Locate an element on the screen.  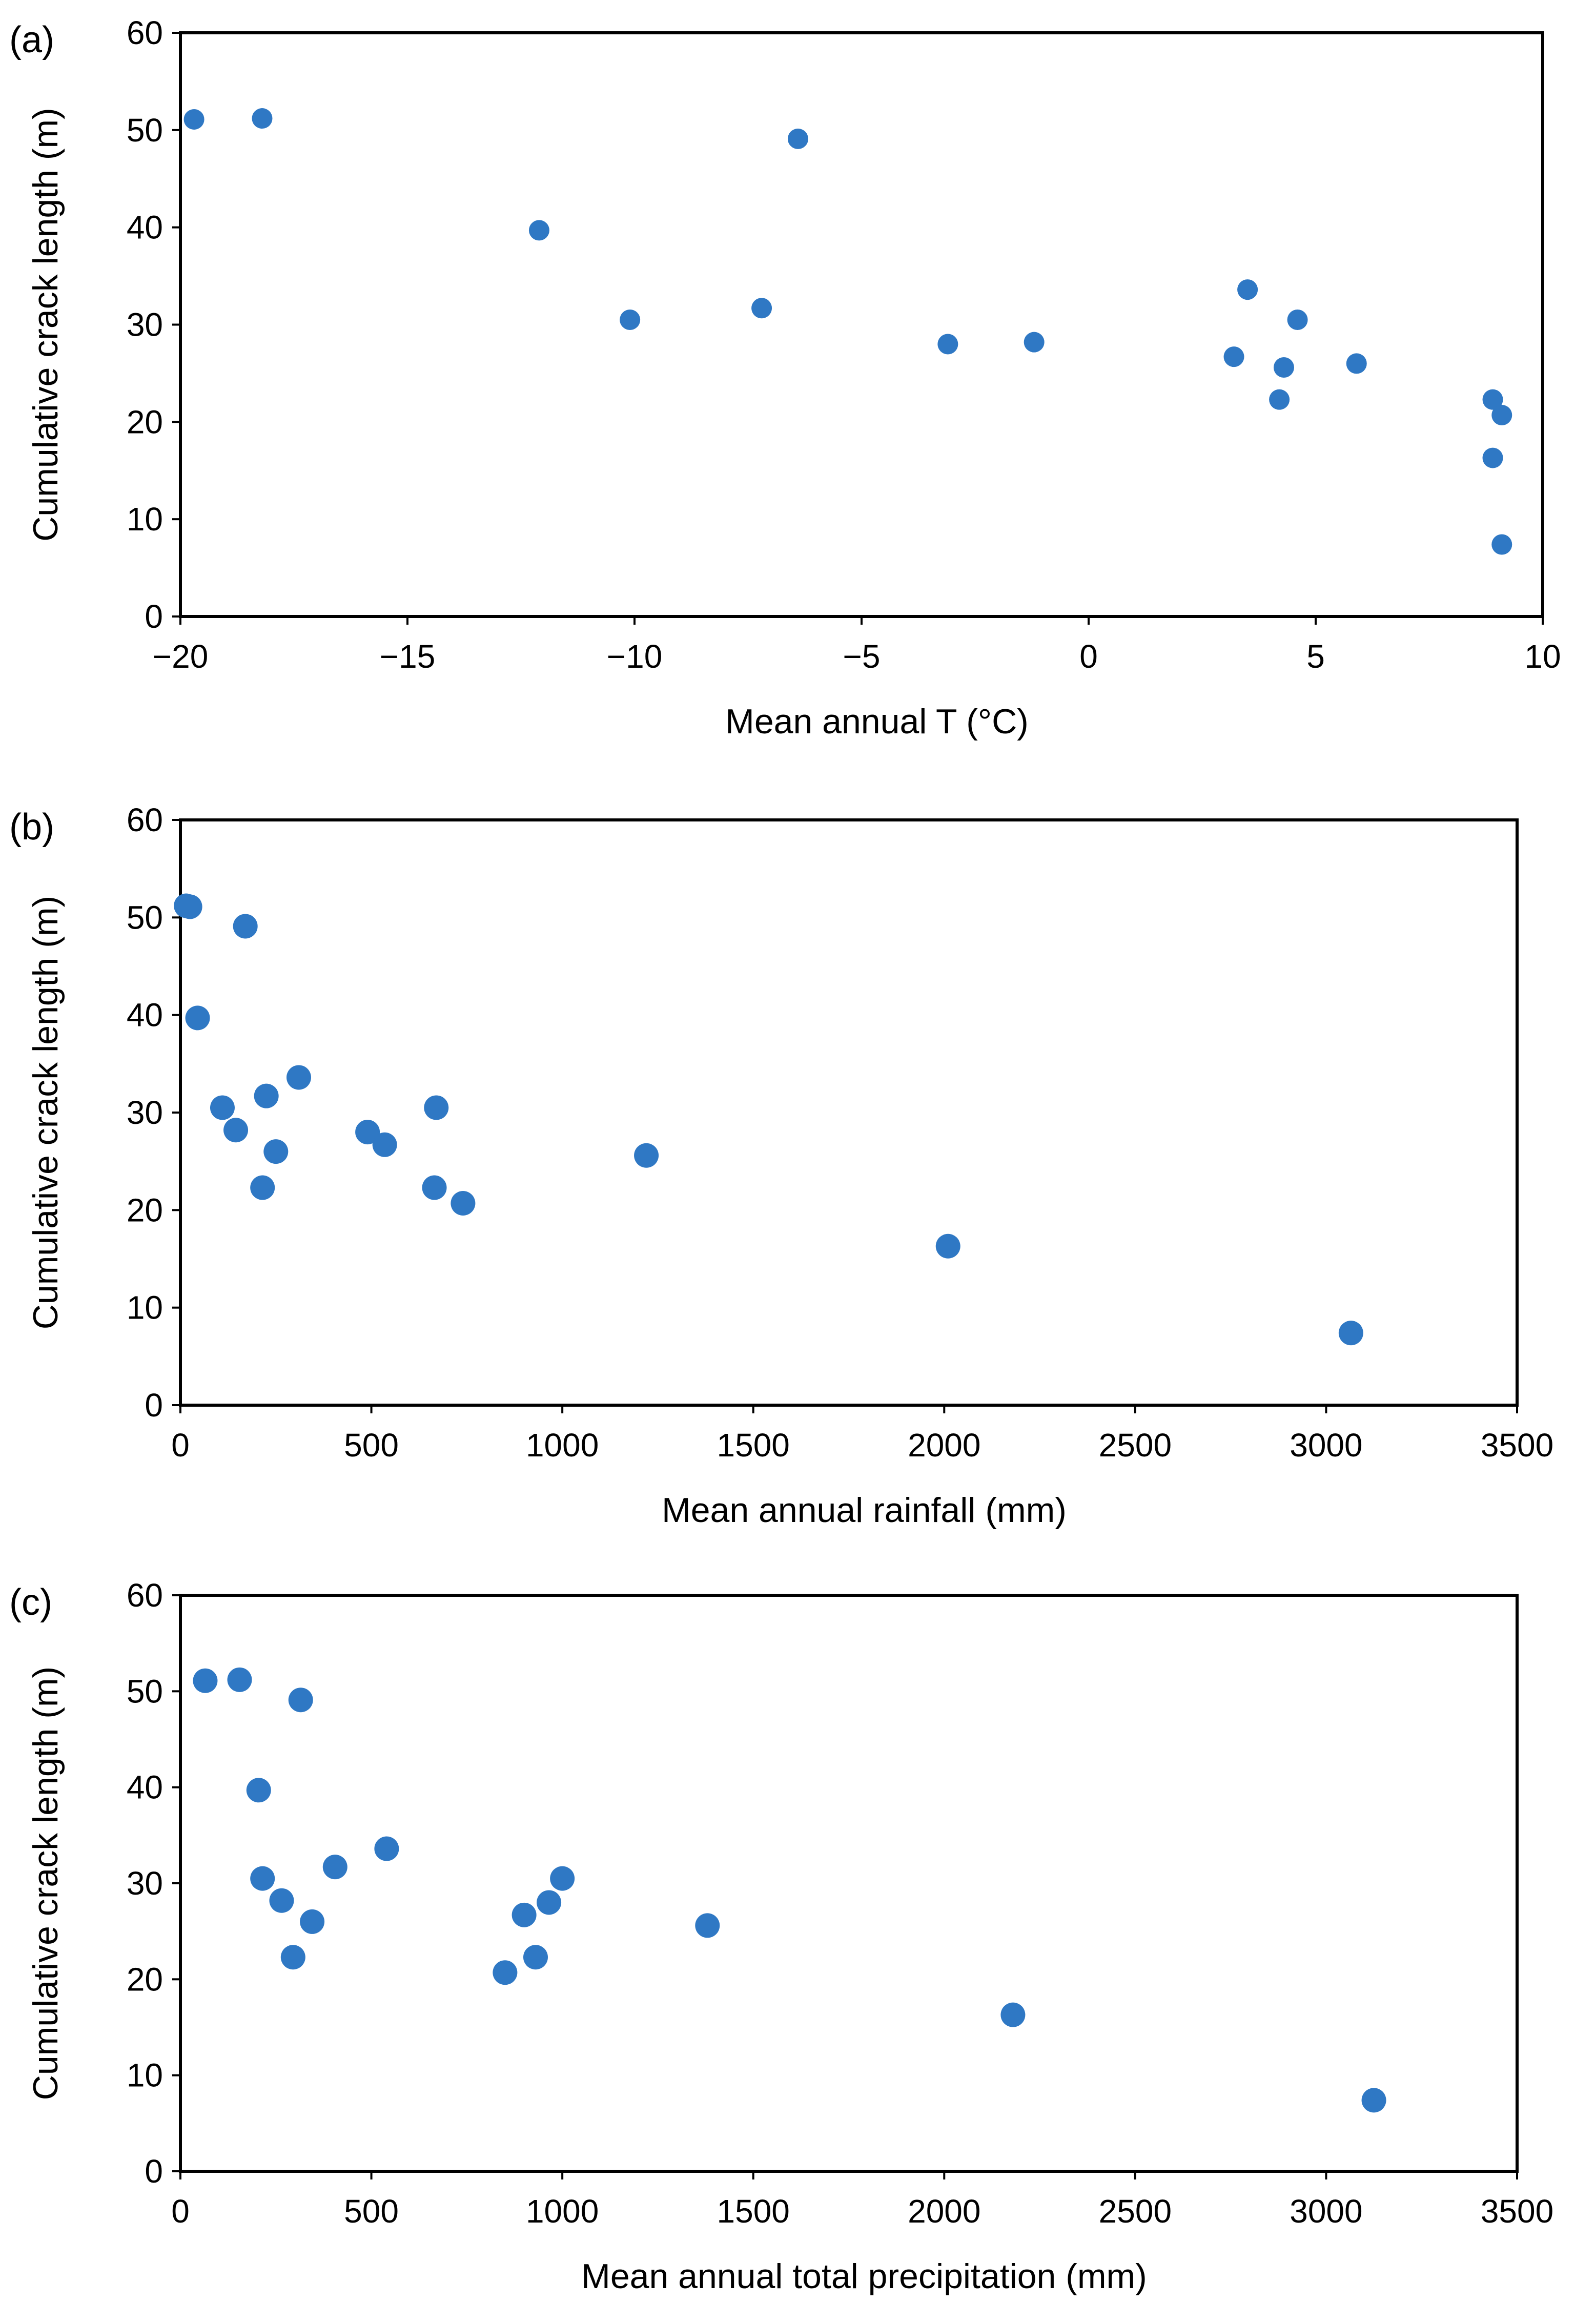
x-tick-label: −15 is located at coordinates (408, 656).